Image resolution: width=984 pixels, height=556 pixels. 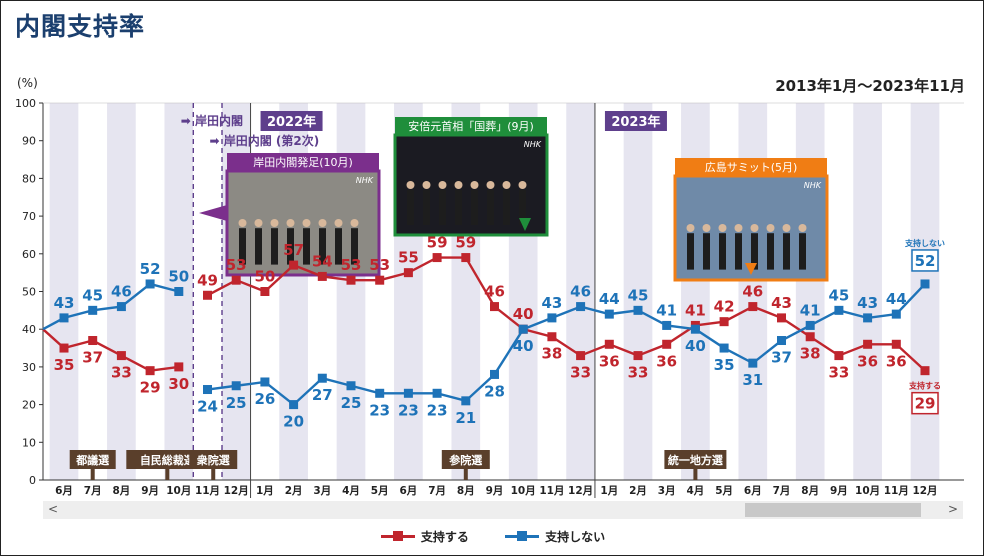 What do you see at coordinates (751, 167) in the screenshot?
I see `photo-caption: 広島サミット(5月)` at bounding box center [751, 167].